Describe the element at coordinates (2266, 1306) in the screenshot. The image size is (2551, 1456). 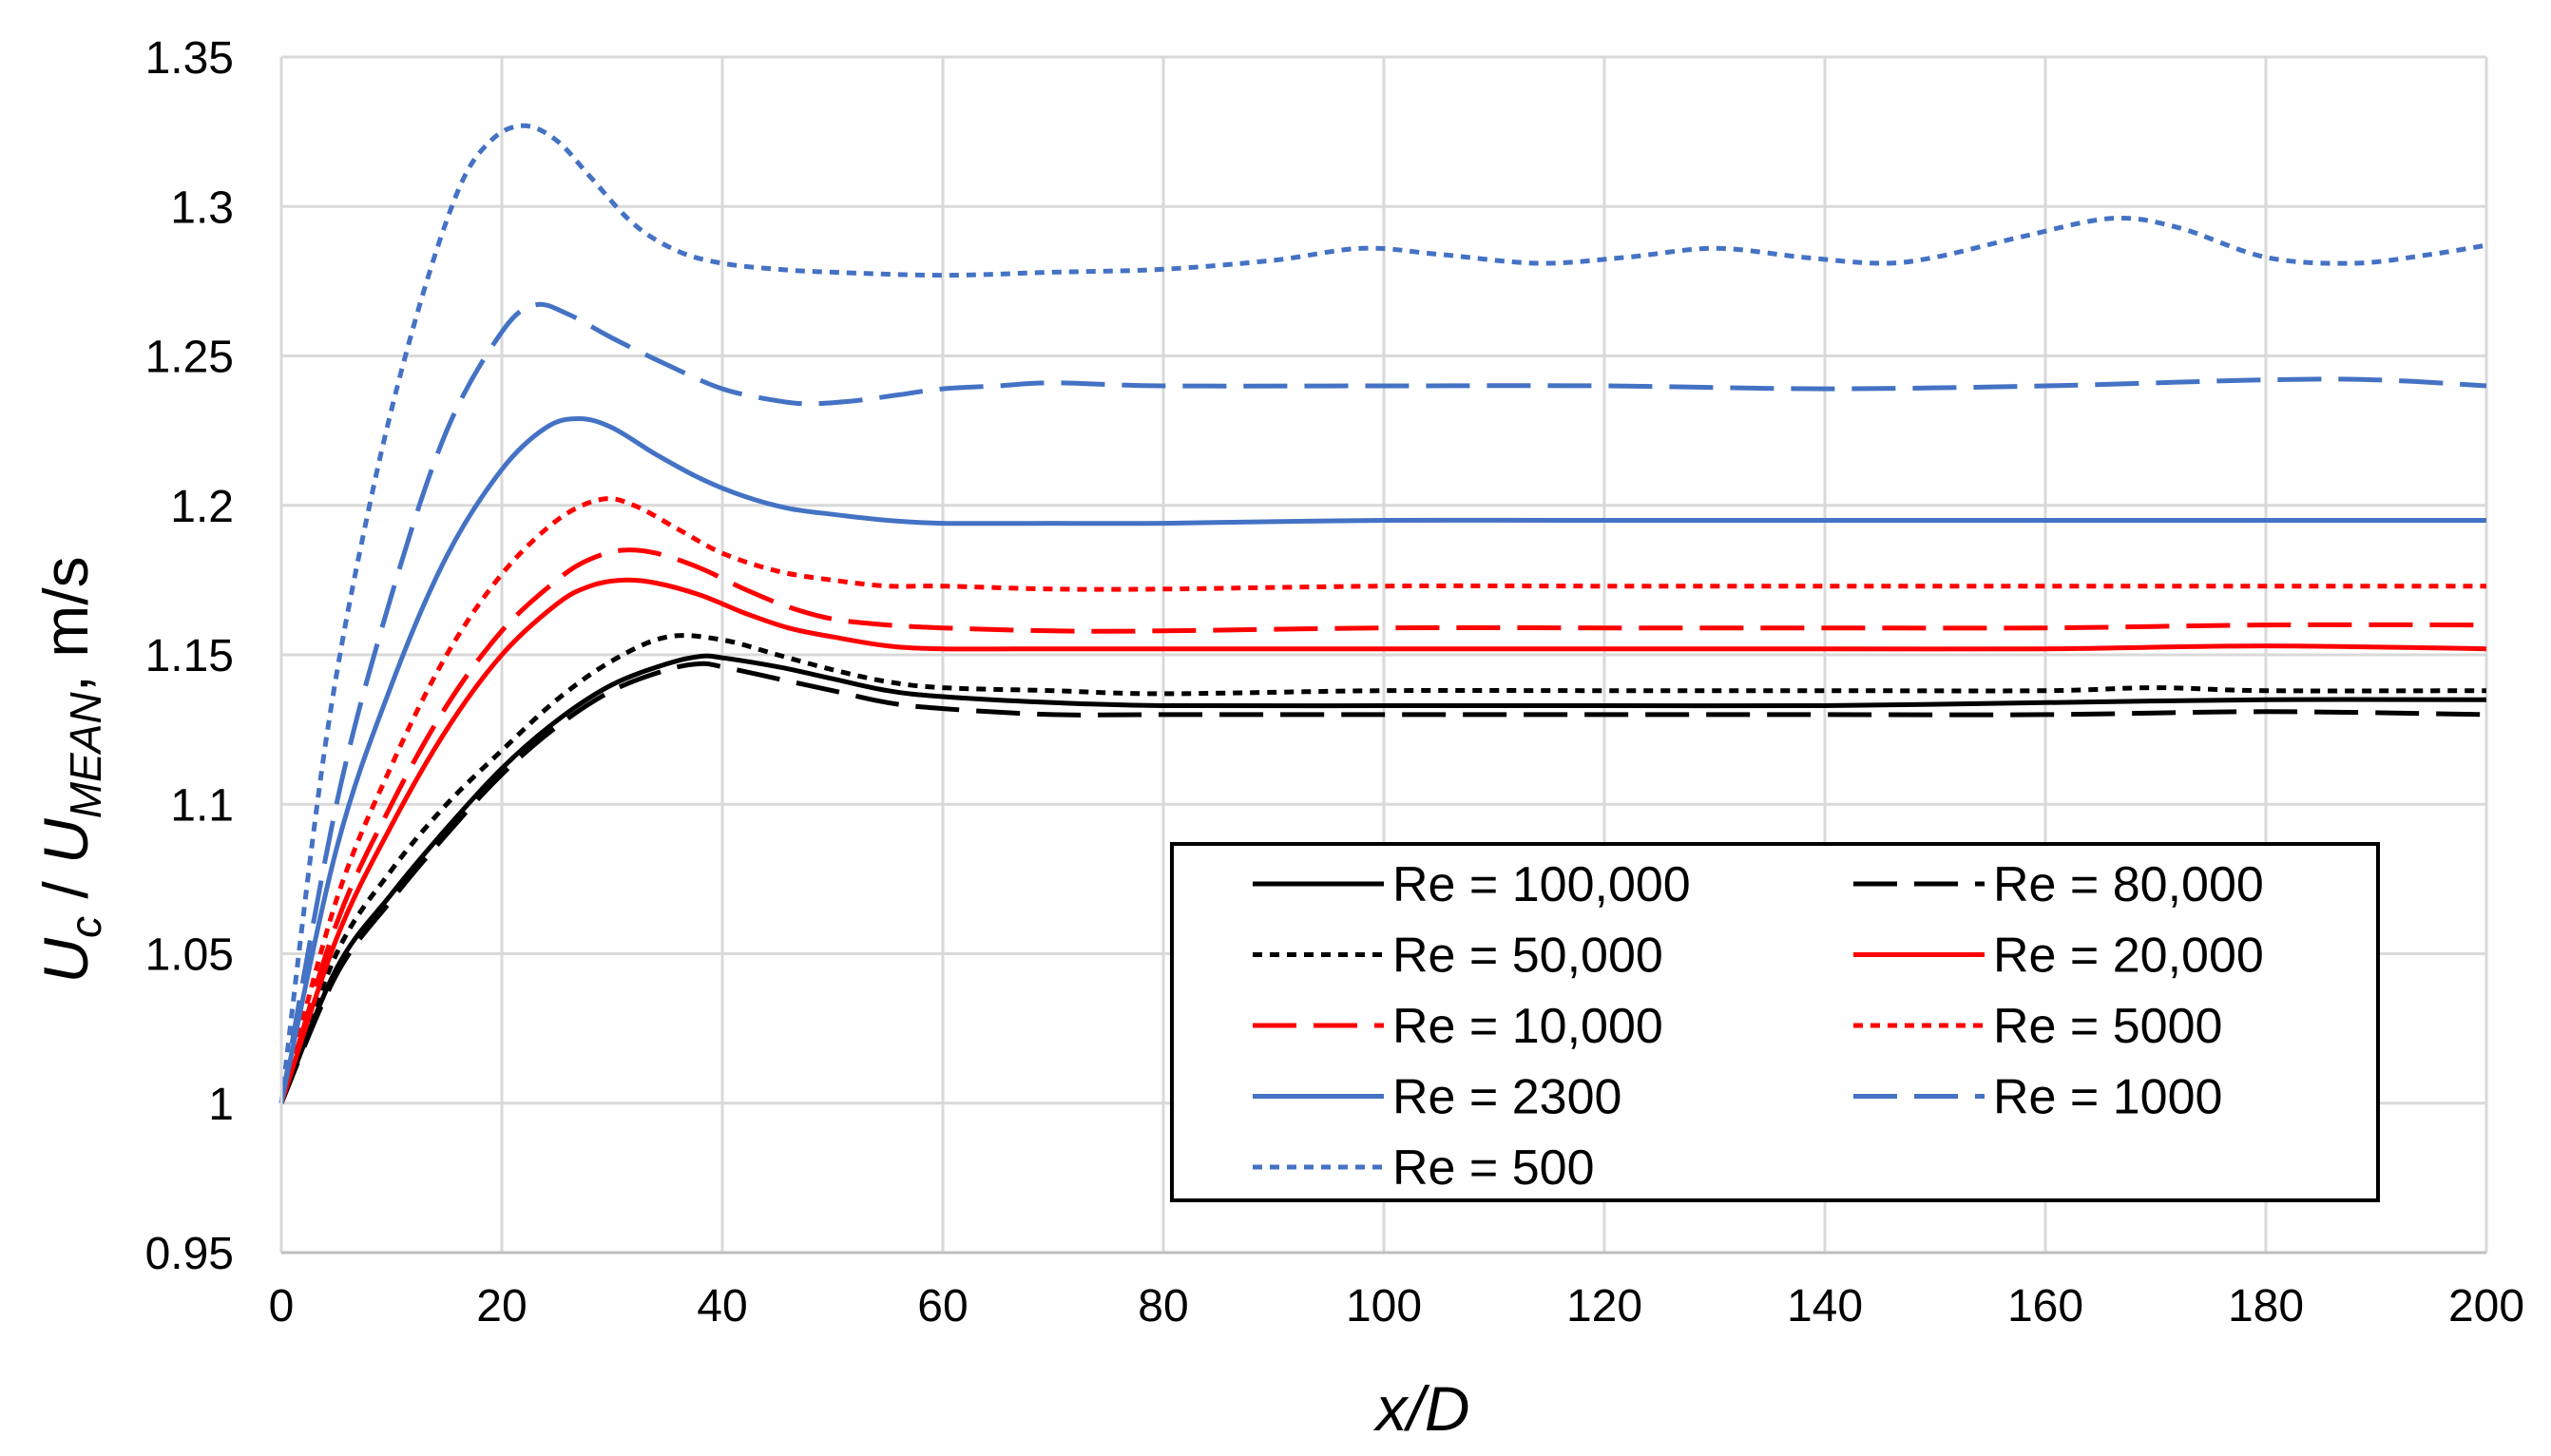
I see `x-tick-label: 180` at that location.